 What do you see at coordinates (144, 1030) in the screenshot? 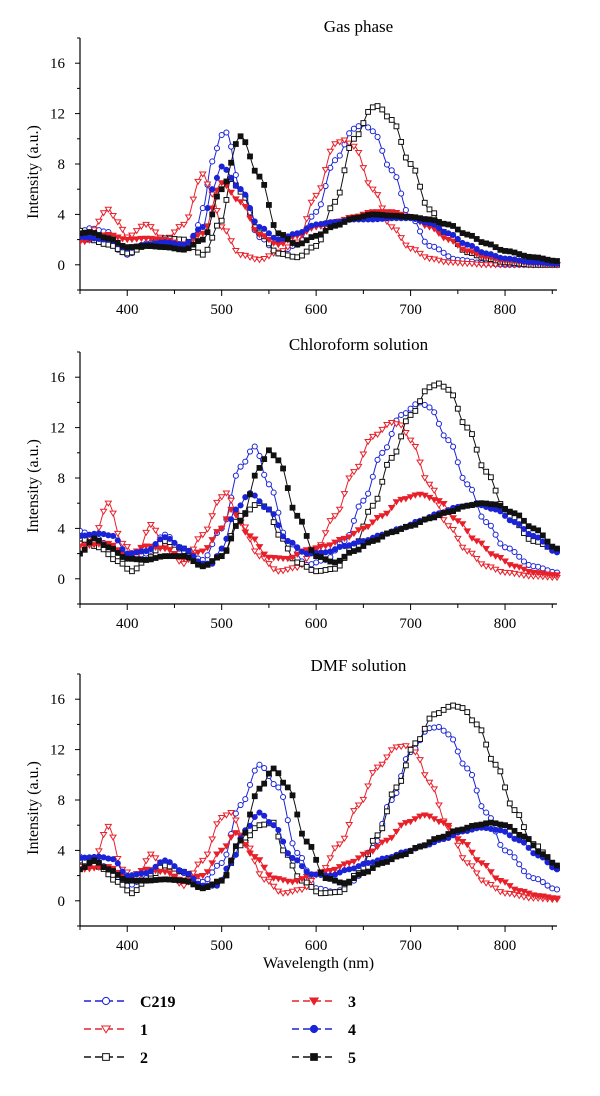
I see `legend-label: 1` at bounding box center [144, 1030].